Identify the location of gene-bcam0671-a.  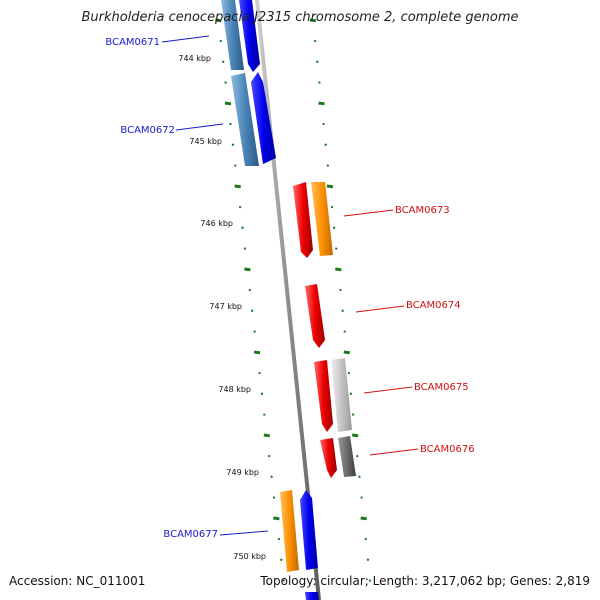
(232, 35).